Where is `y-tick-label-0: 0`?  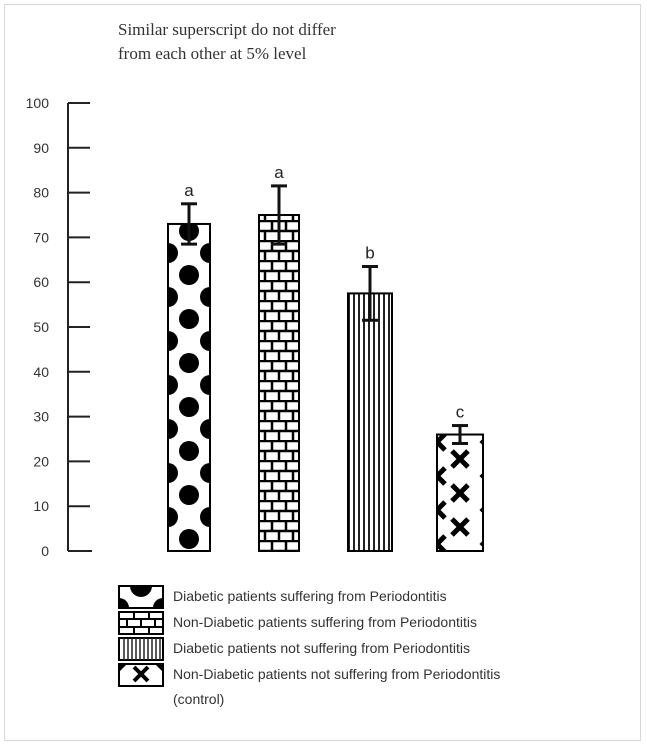 y-tick-label-0: 0 is located at coordinates (45, 551).